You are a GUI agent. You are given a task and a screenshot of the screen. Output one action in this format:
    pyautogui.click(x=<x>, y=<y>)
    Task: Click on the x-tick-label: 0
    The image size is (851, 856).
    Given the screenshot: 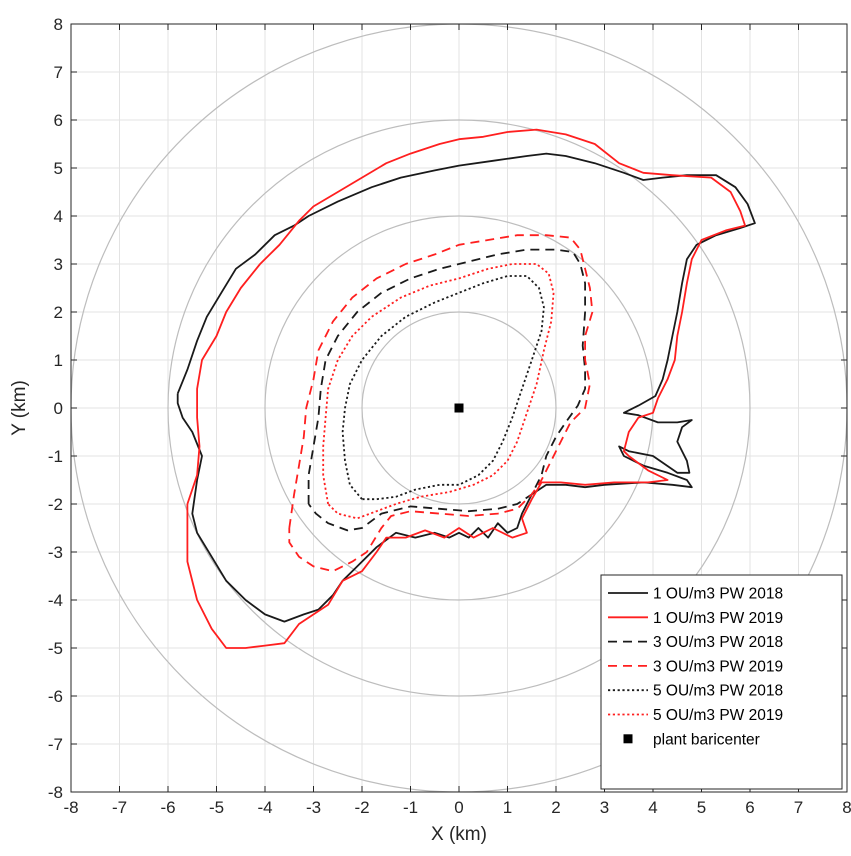 What is the action you would take?
    pyautogui.click(x=458, y=807)
    